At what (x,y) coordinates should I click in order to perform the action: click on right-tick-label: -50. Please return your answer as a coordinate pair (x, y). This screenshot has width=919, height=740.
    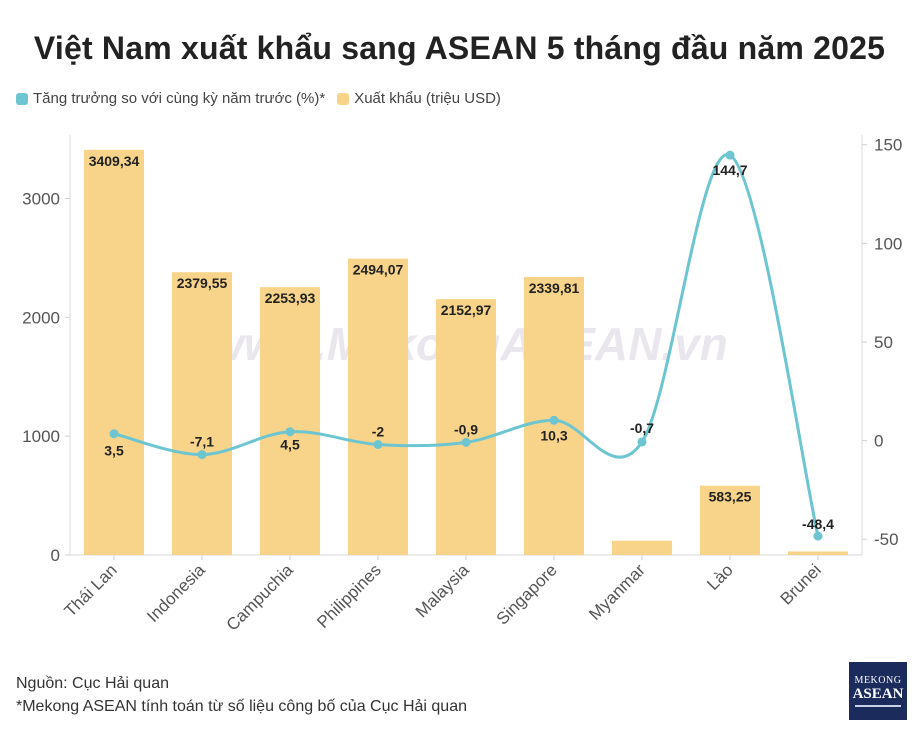
    Looking at the image, I should click on (886, 539).